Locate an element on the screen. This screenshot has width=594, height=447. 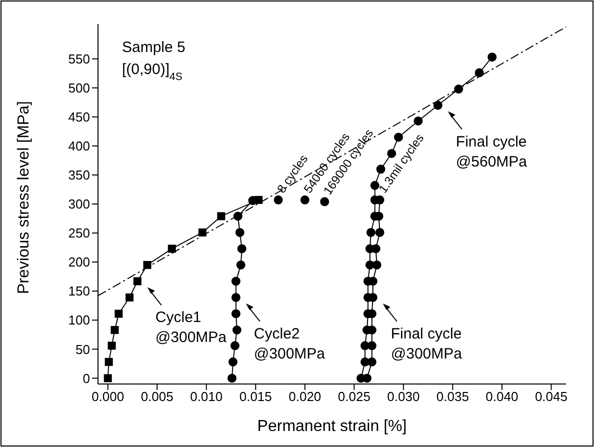
annotation: Final cycle @300MPa is located at coordinates (426, 343).